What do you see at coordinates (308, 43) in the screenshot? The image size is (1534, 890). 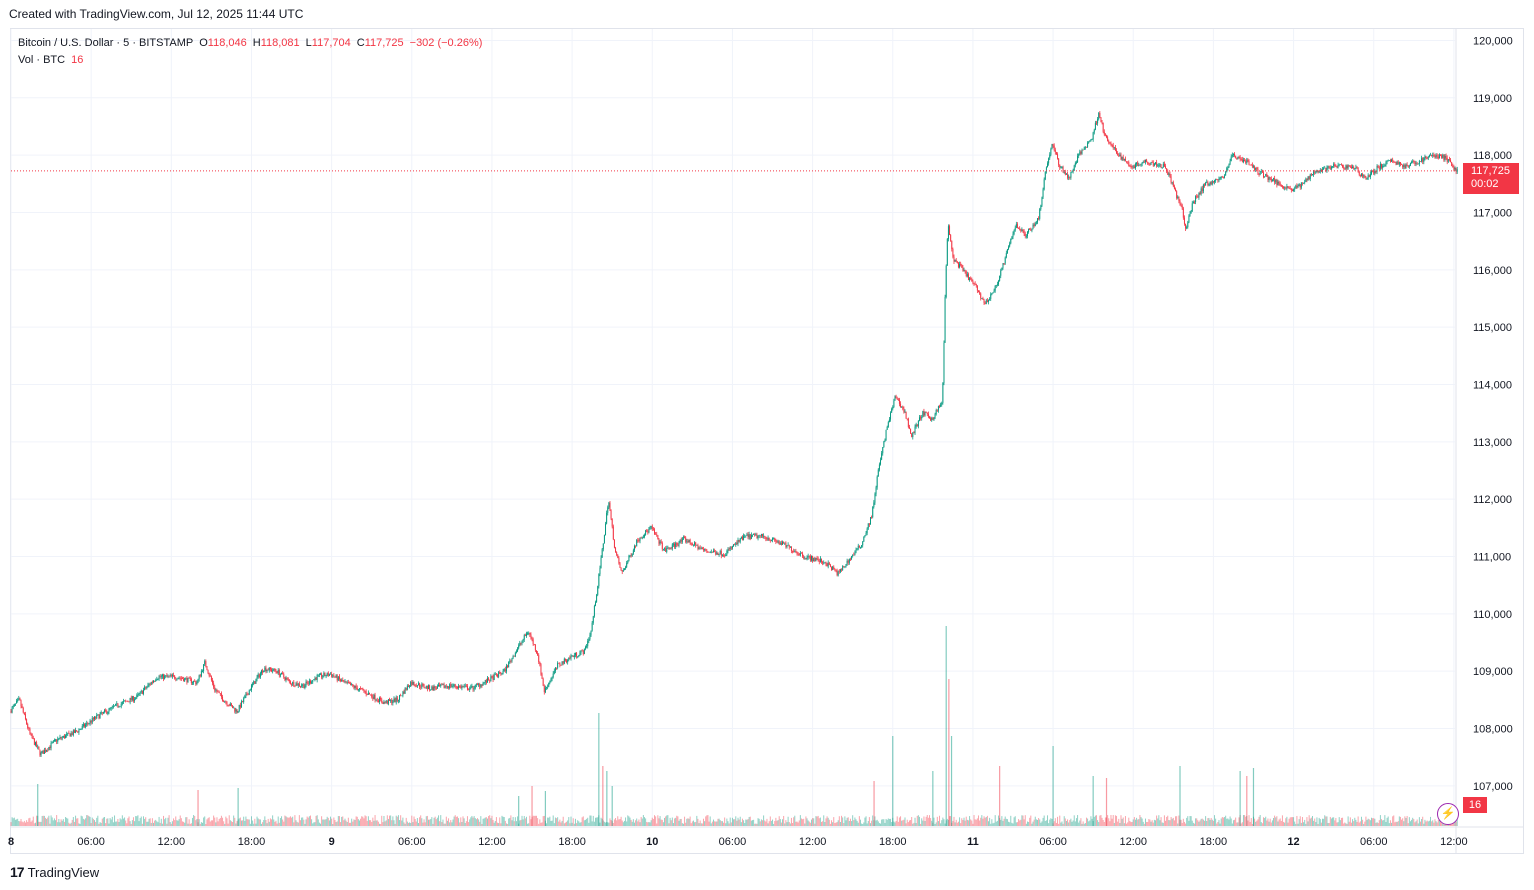 I see `legend-low-label: L` at bounding box center [308, 43].